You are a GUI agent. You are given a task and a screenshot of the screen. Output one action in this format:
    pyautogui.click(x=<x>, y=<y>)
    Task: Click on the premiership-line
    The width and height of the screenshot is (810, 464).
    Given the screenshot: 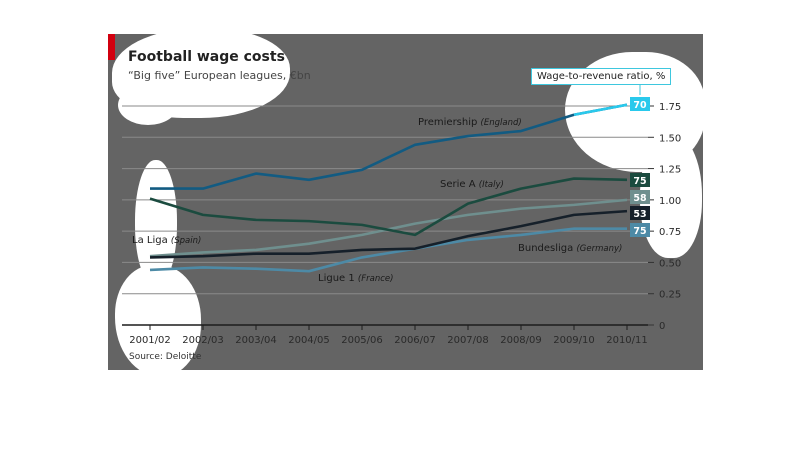 What is the action you would take?
    pyautogui.click(x=389, y=146)
    